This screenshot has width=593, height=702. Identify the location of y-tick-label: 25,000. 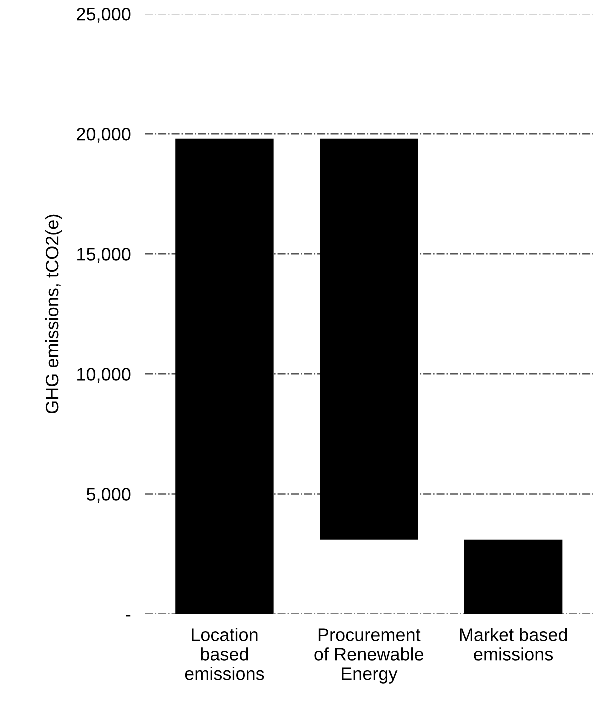
(104, 15).